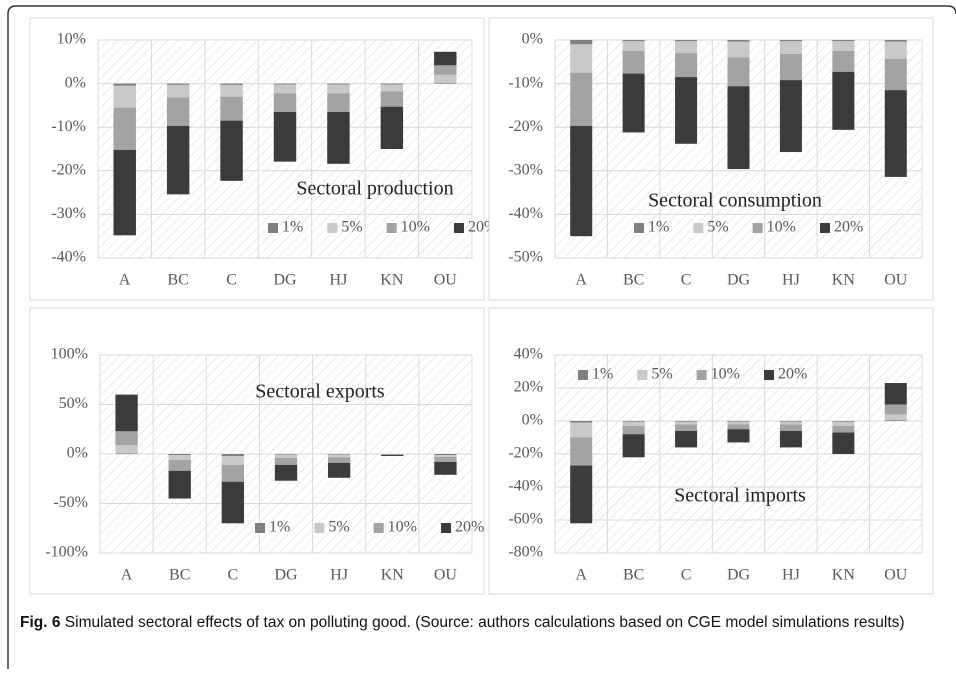  I want to click on x-tick-label: BC, so click(179, 575).